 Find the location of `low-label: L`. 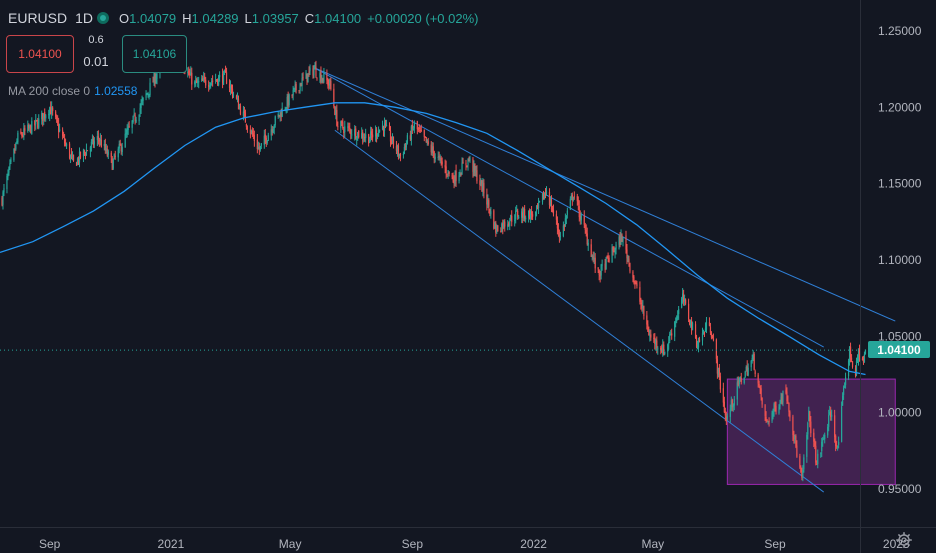

low-label: L is located at coordinates (248, 18).